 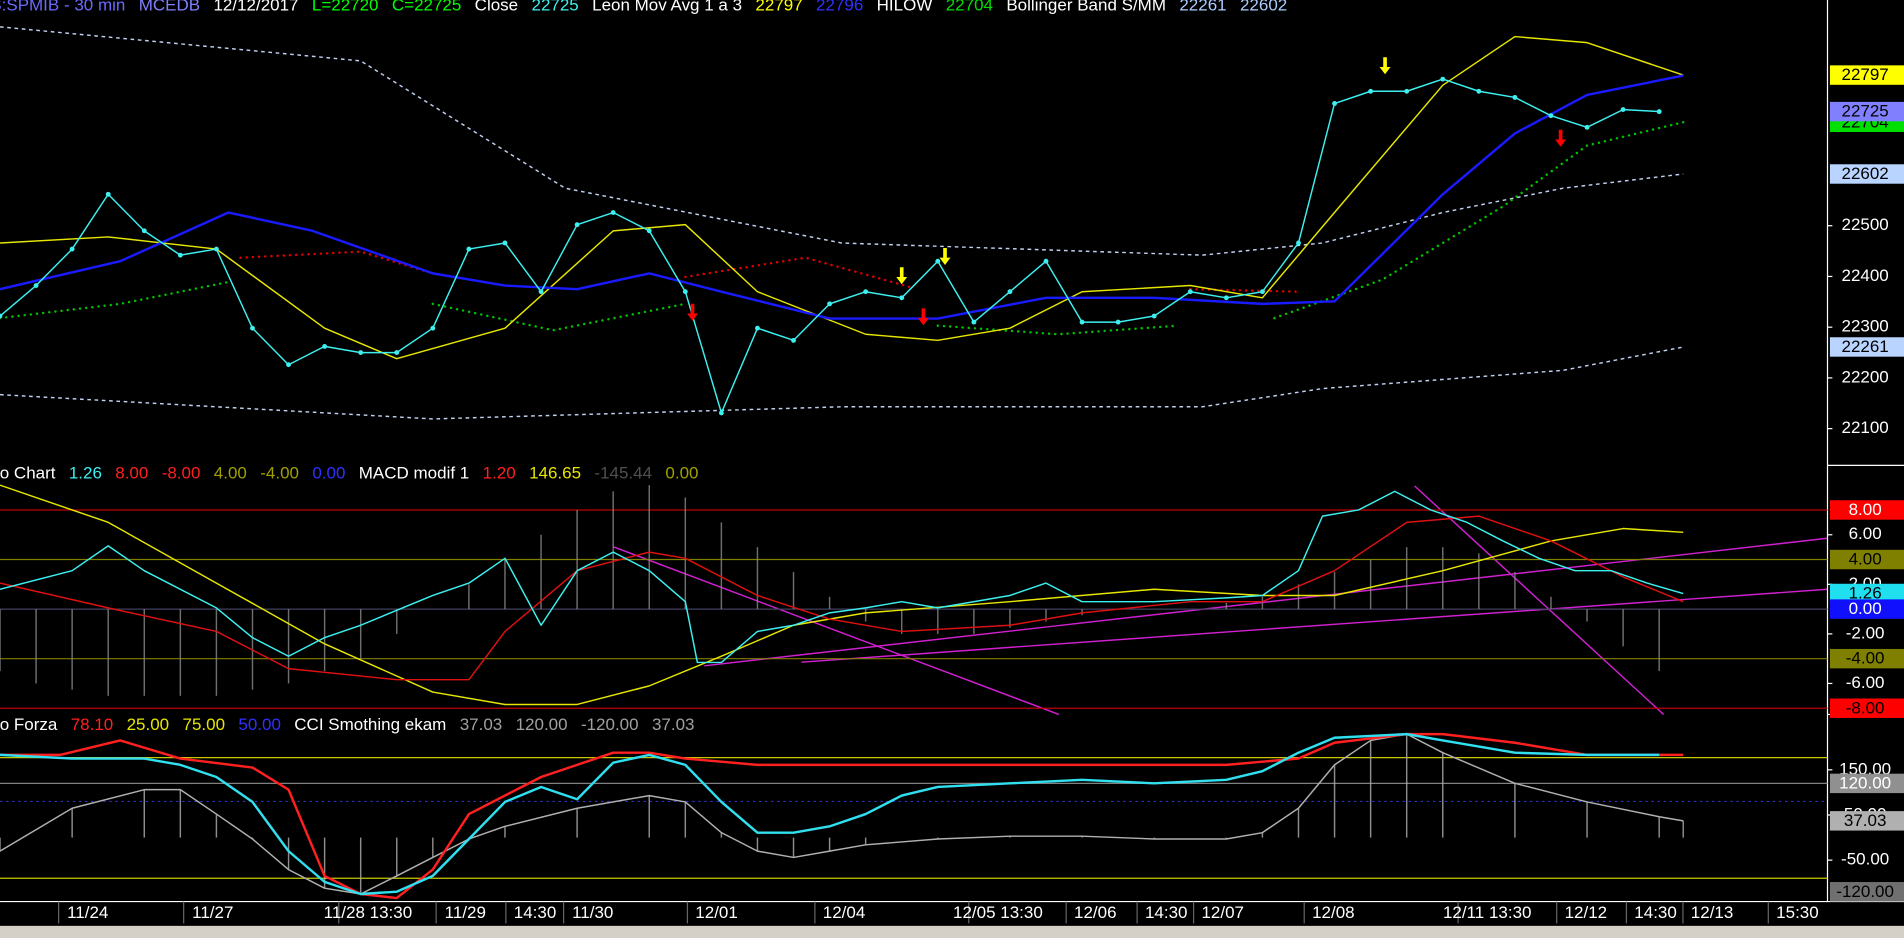 I want to click on legend-entry: Leon Mov Avg 1 a 3, so click(x=667, y=7).